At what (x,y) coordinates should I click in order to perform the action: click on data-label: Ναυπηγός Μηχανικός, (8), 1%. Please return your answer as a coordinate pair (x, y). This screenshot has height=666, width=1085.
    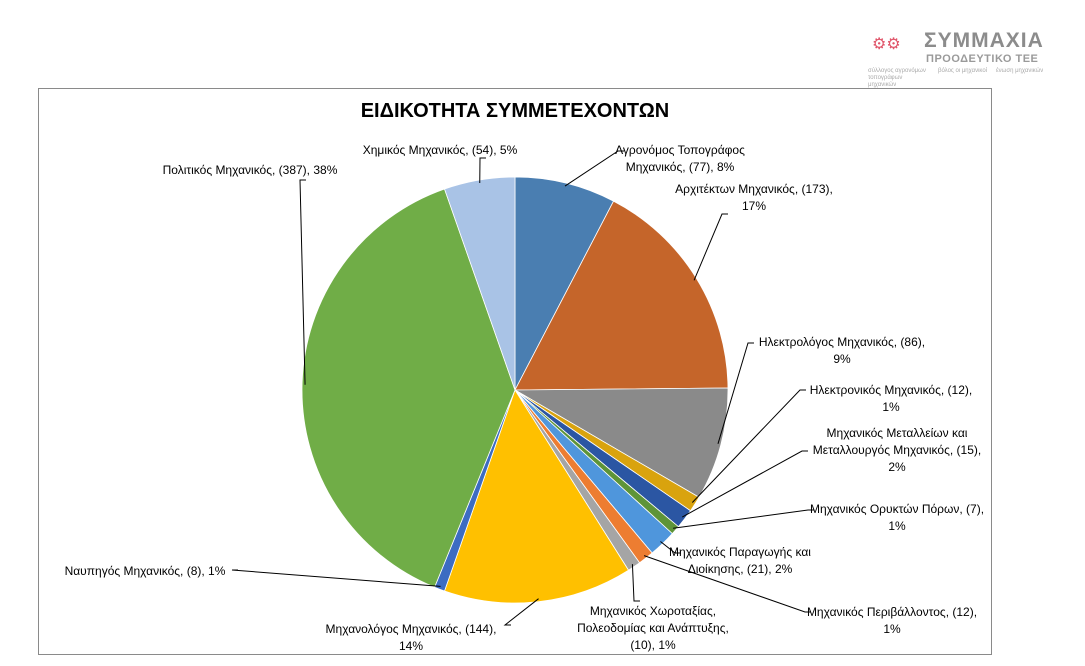
    Looking at the image, I should click on (145, 571).